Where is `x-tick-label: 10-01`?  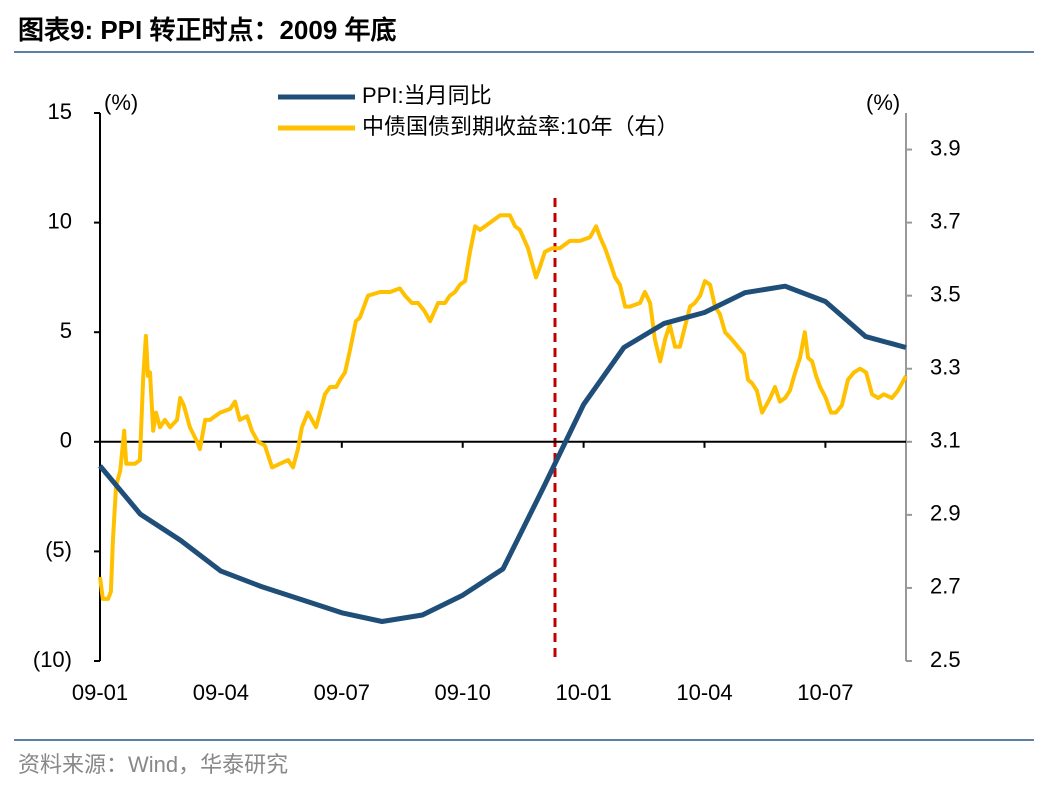
x-tick-label: 10-01 is located at coordinates (583, 692).